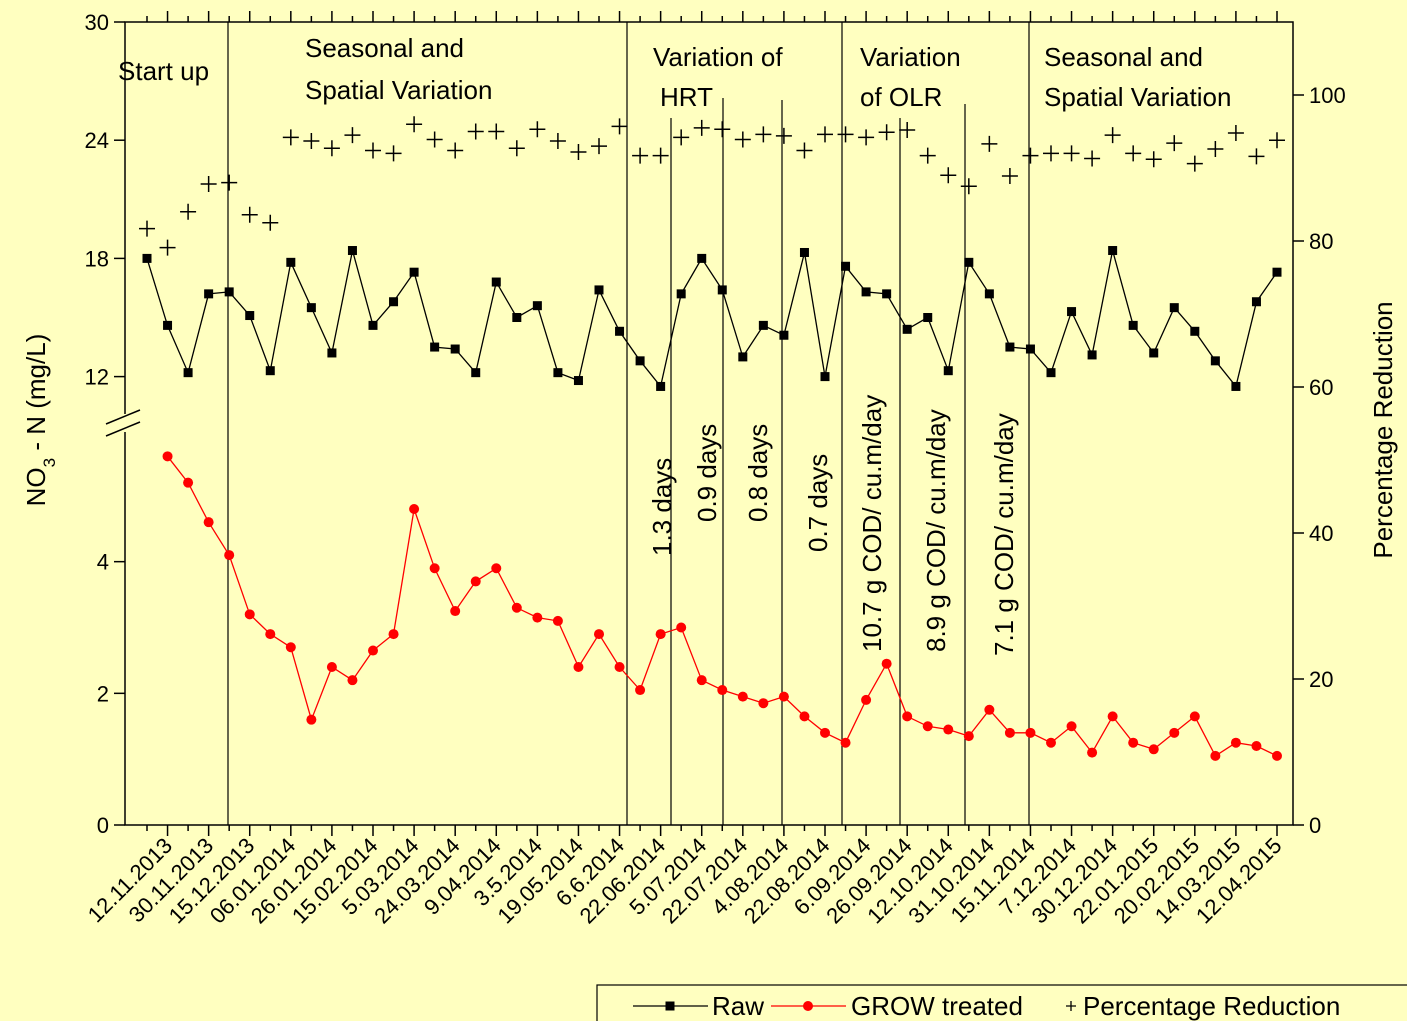 Image resolution: width=1407 pixels, height=1021 pixels. I want to click on y2-tick-label: 40, so click(1321, 533).